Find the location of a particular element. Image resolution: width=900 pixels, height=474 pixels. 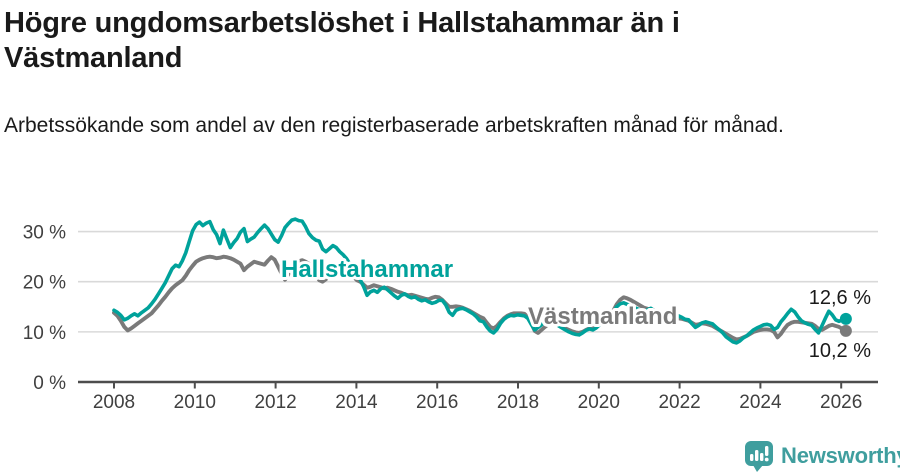

x-axis: 2008 2010 2012 2014 2016 2018 2020 2022 2024 2026 is located at coordinates (478, 396).